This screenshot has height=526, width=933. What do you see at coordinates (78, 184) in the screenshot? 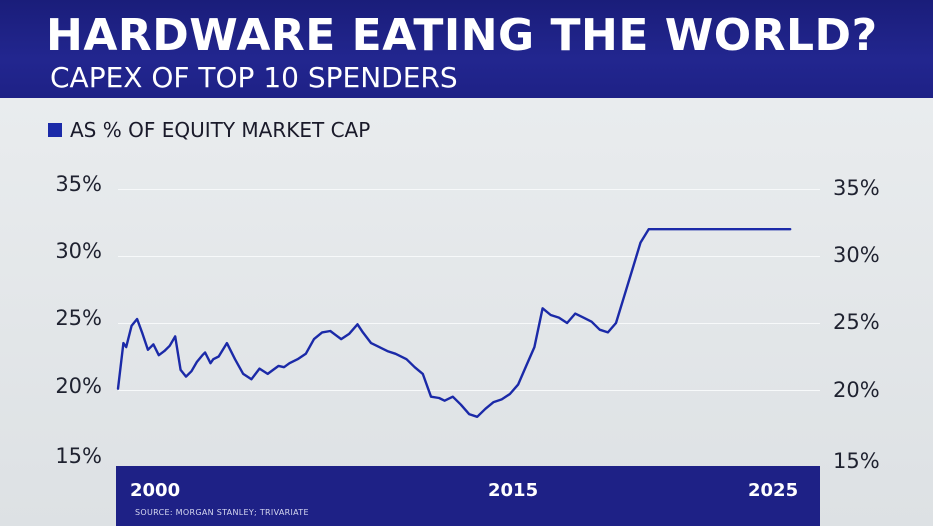
I see `y-tick-left-35: 35%` at bounding box center [78, 184].